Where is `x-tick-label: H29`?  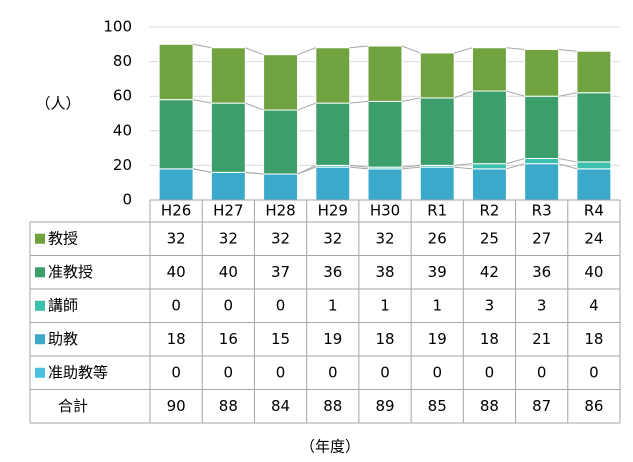 x-tick-label: H29 is located at coordinates (333, 211).